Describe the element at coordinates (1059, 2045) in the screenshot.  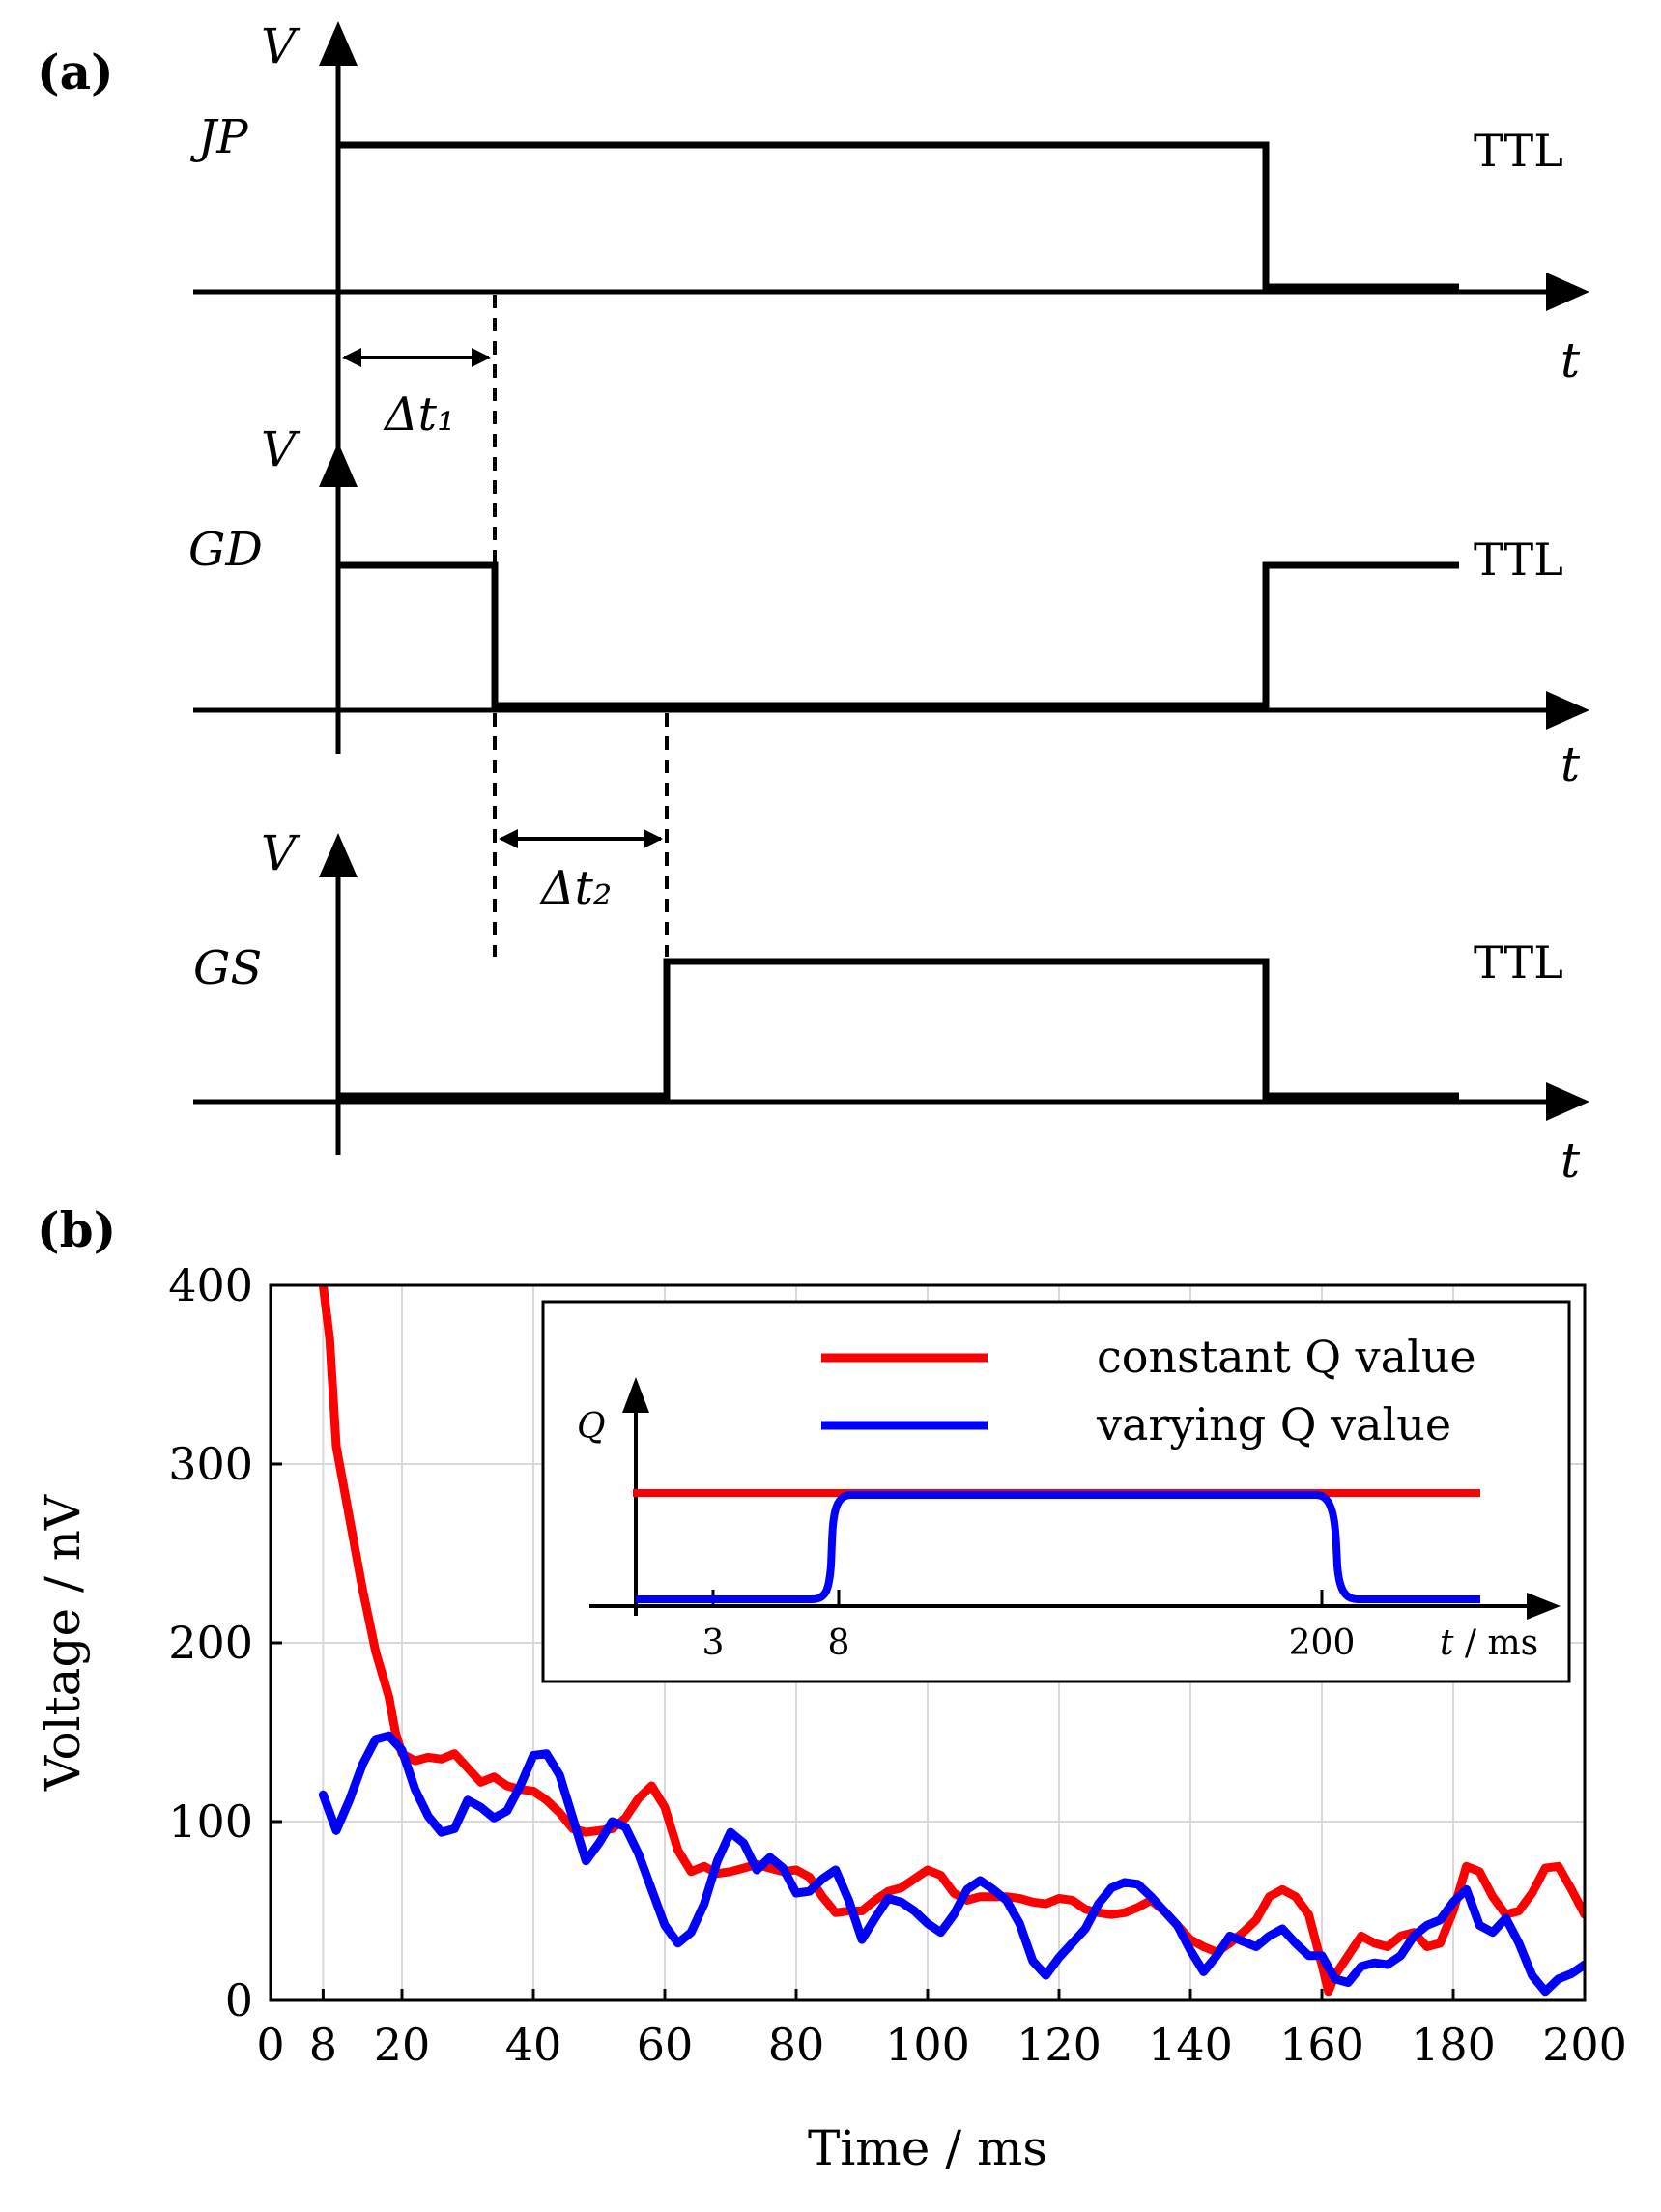
I see `x-tick-label: 120` at that location.